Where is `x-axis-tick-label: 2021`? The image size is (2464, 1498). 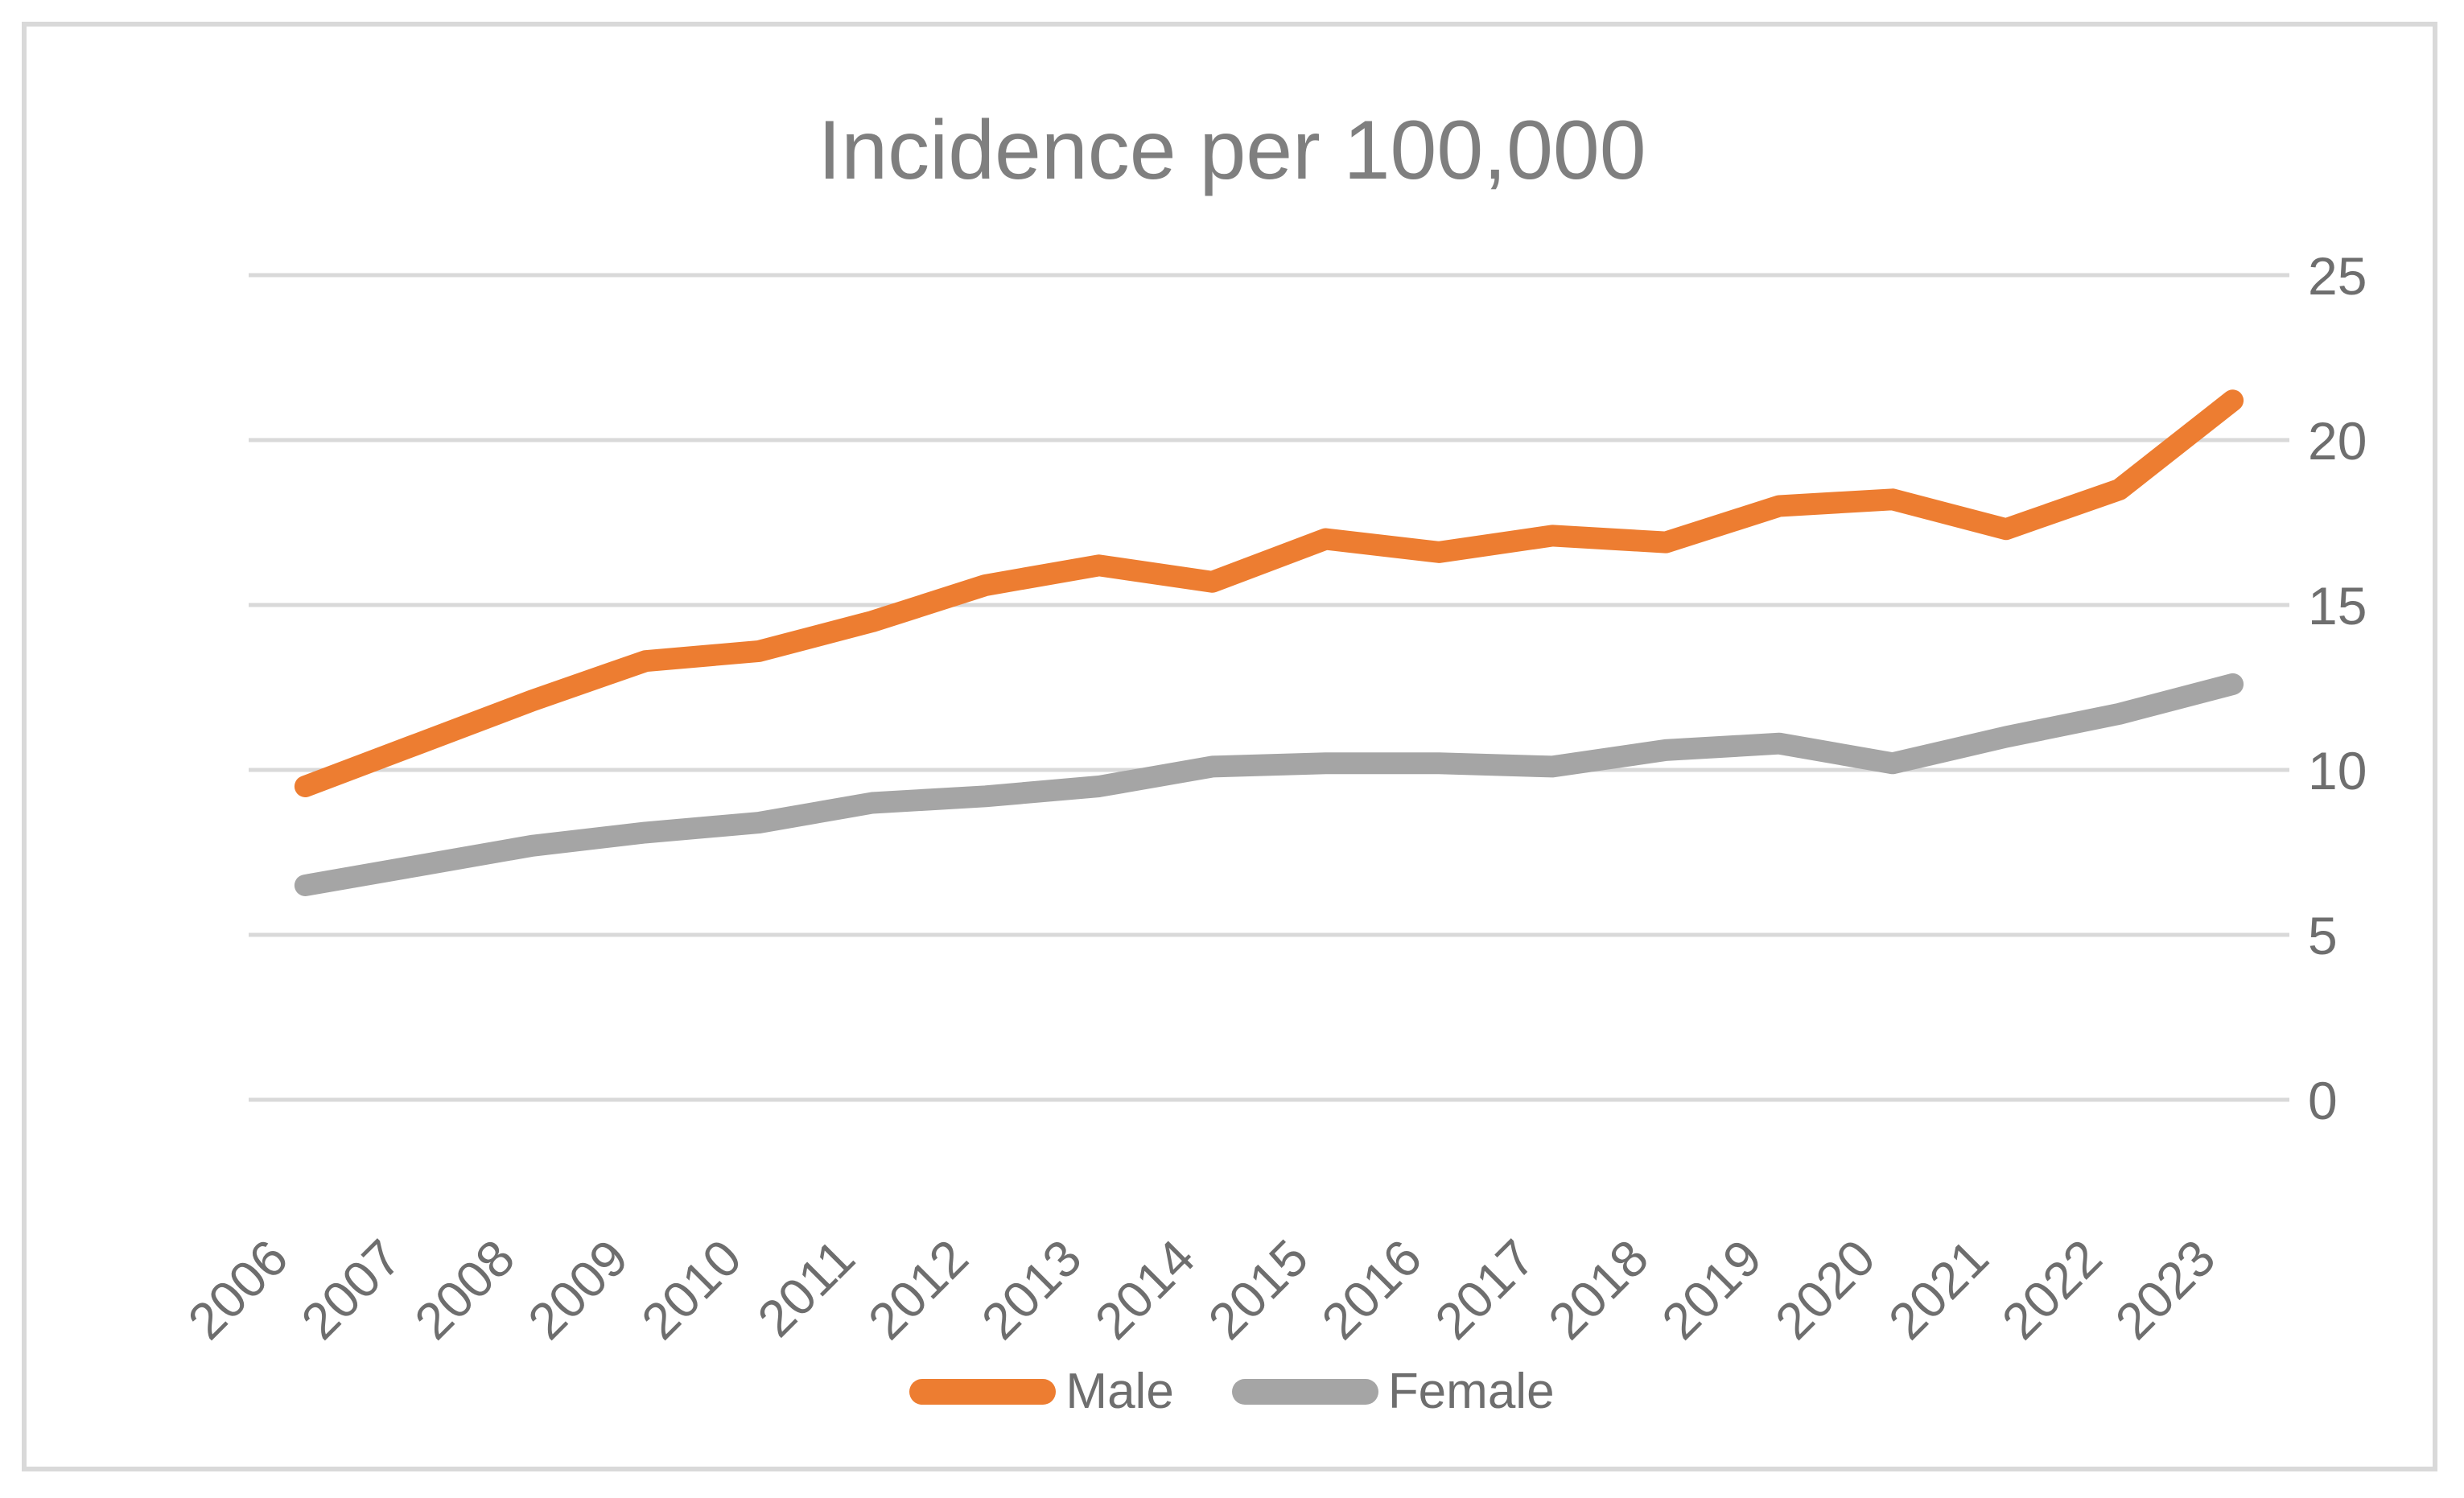 x-axis-tick-label: 2021 is located at coordinates (1938, 1289).